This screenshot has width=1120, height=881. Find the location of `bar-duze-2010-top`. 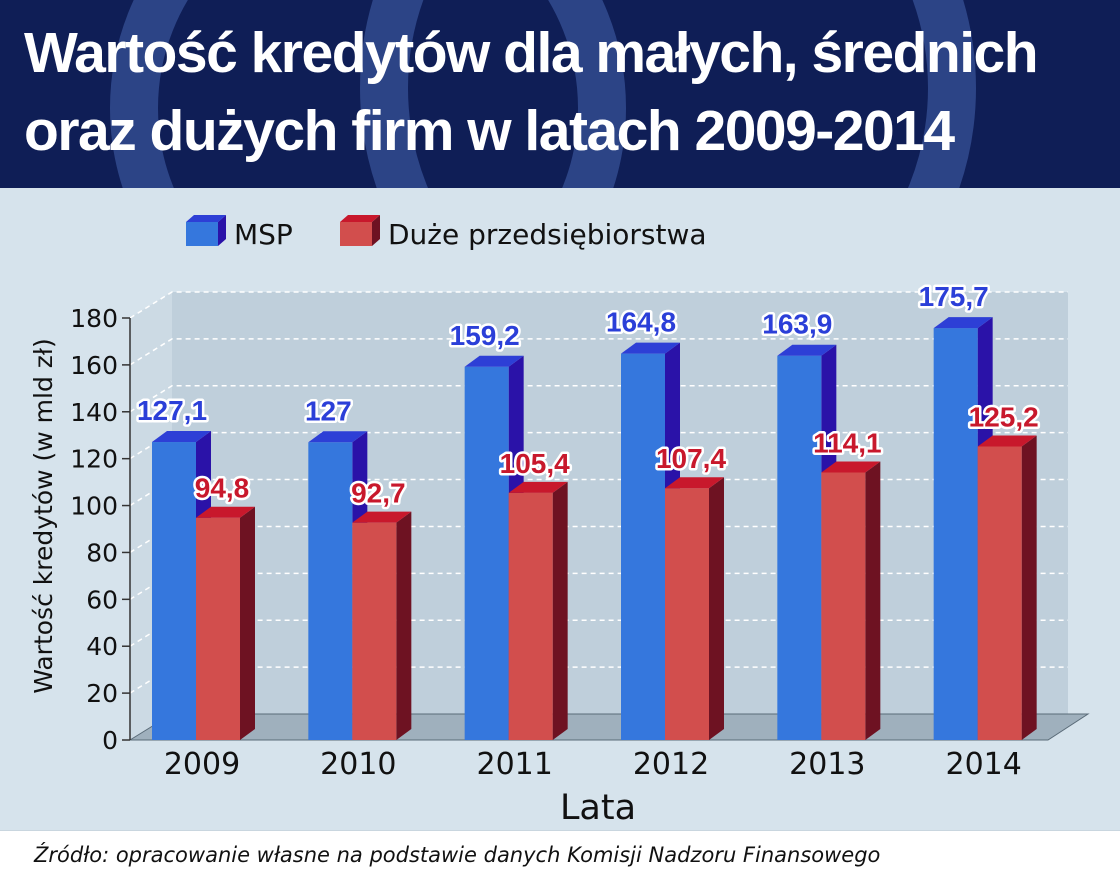

bar-duze-2010-top is located at coordinates (382, 517).